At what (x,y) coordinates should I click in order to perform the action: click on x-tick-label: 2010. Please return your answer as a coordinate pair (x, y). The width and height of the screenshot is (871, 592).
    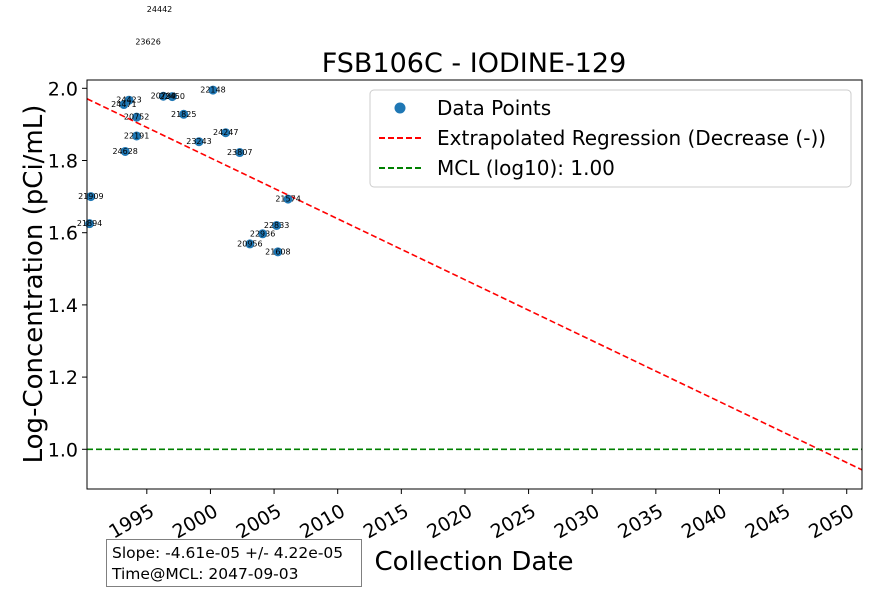
    Looking at the image, I should click on (322, 521).